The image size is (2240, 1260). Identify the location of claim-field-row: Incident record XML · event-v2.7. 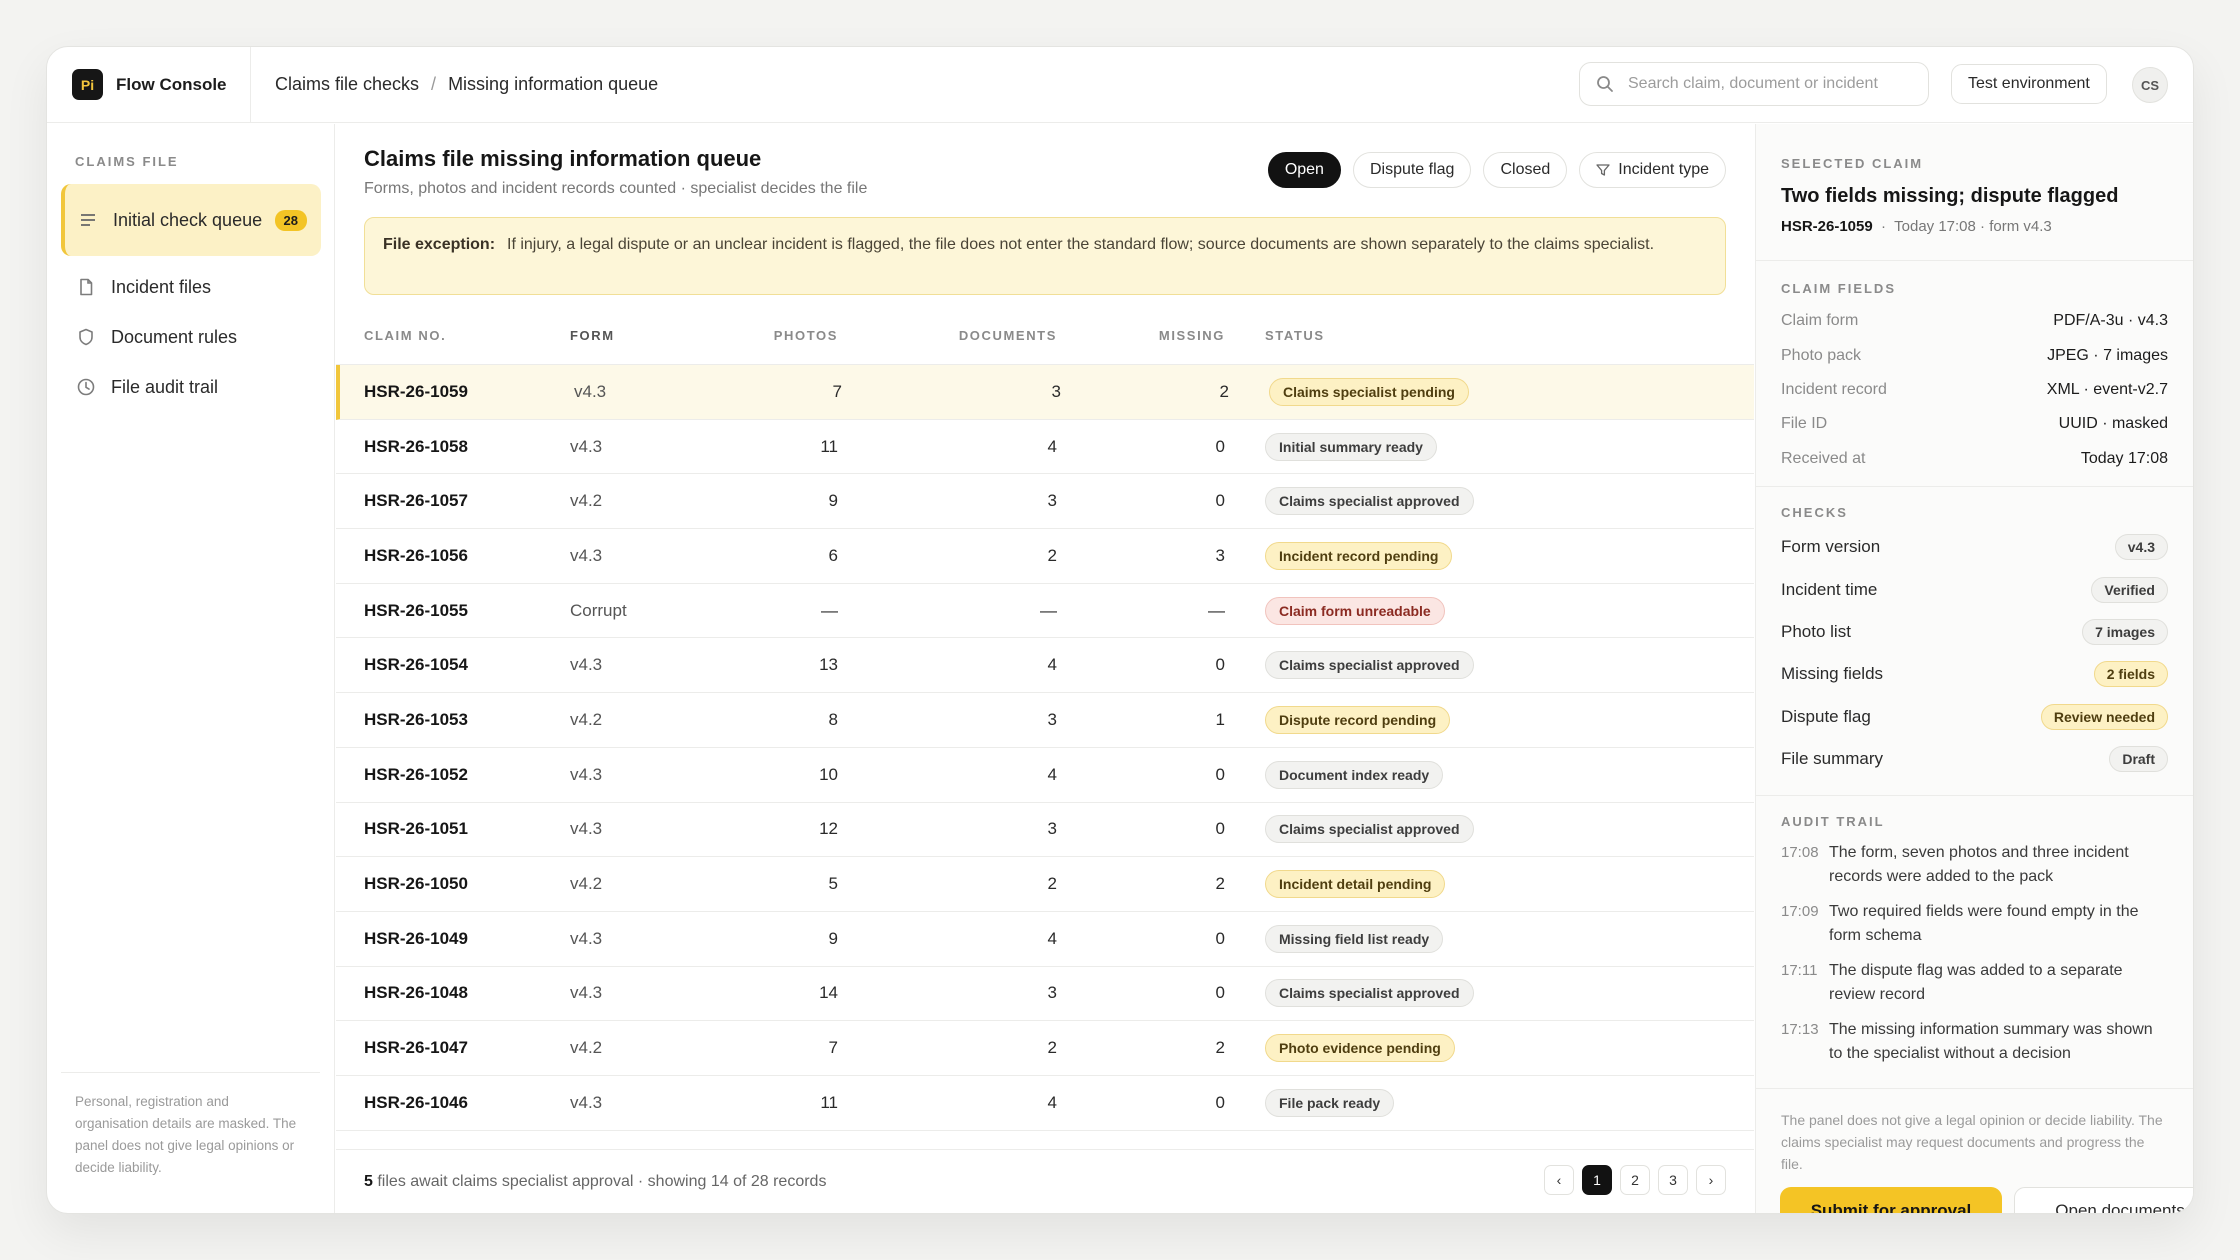
(1974, 390).